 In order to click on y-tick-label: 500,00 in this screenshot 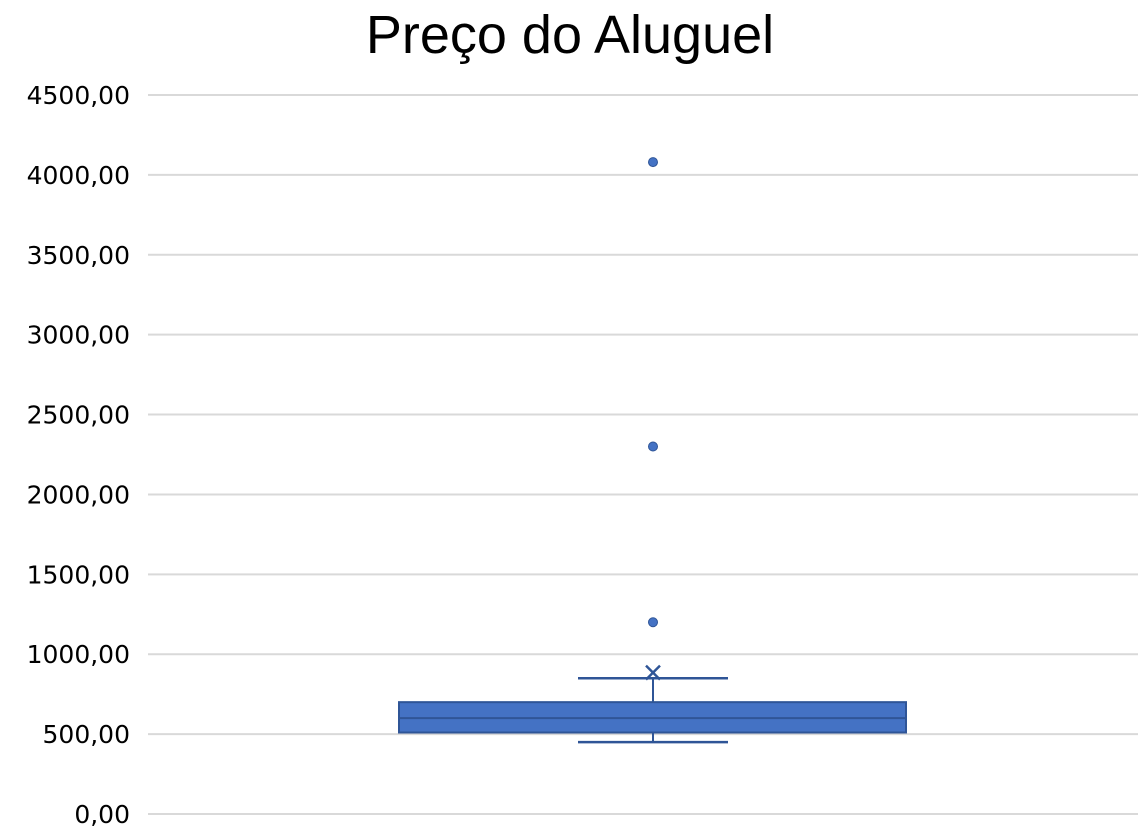, I will do `click(86, 734)`.